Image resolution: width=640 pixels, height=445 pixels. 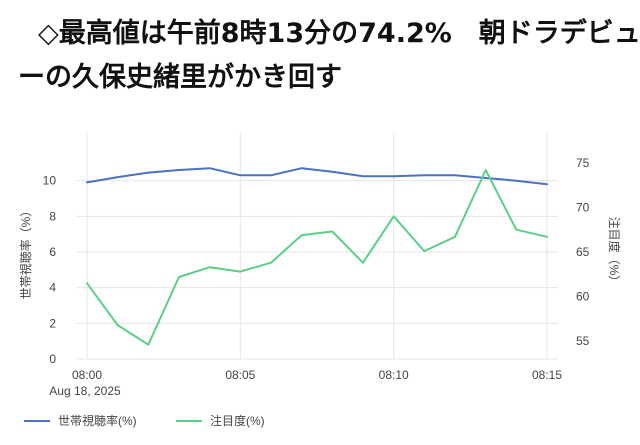 I want to click on headline-line-1: ◇最高値は午前8時13分の74.2% 朝ドラデビュ, so click(x=339, y=33).